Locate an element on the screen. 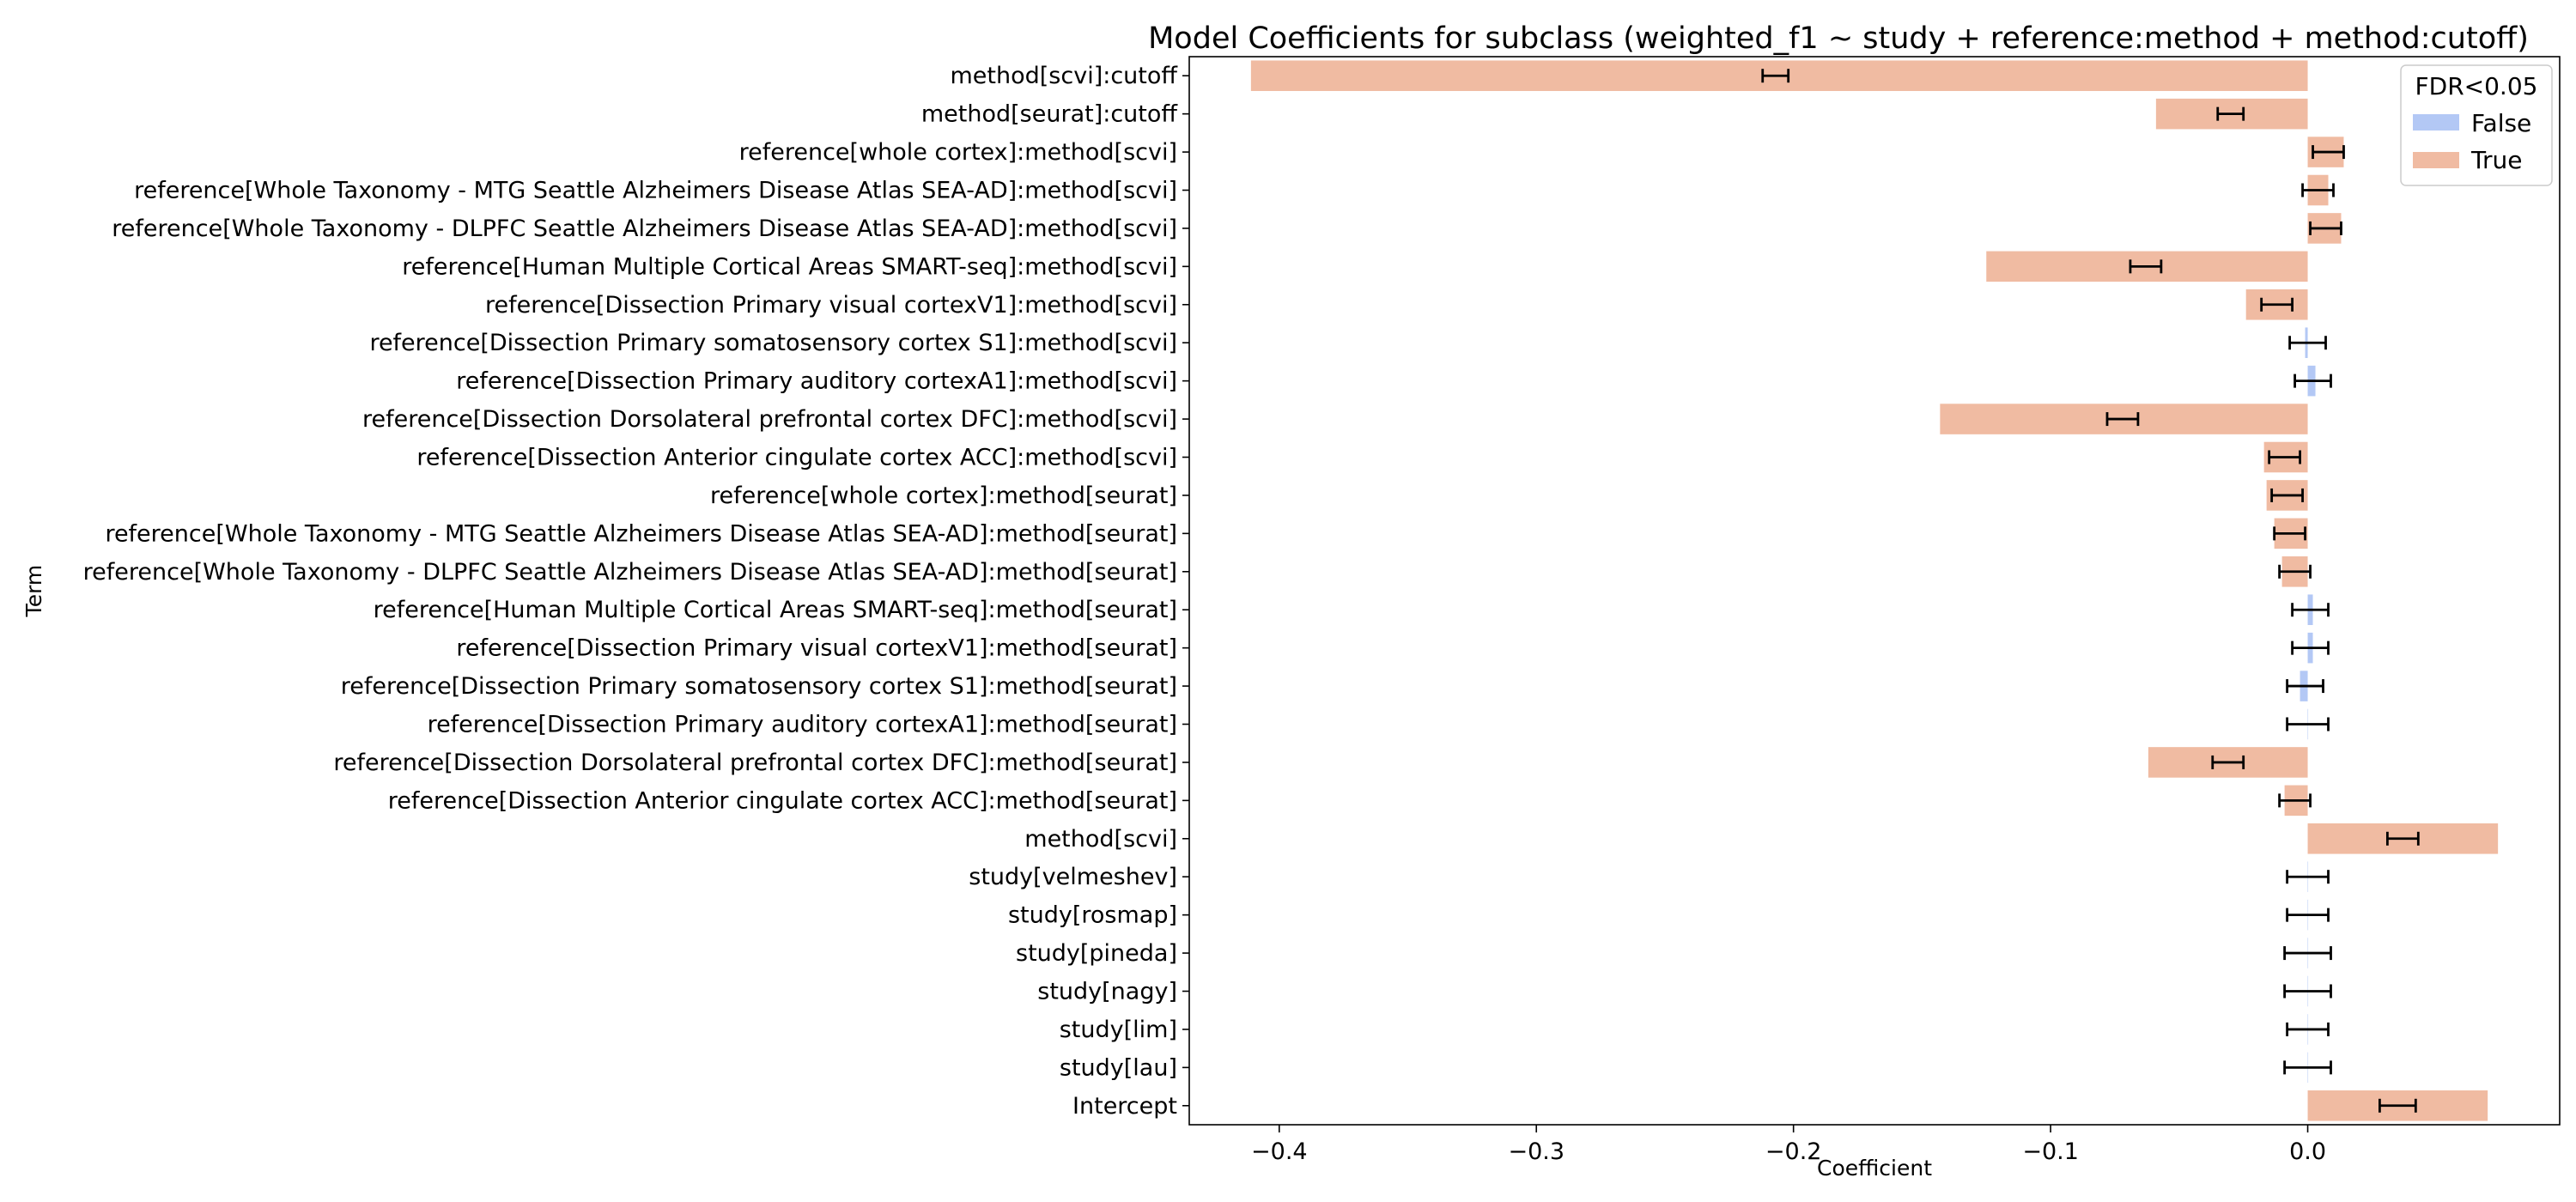  legend-title: FDR<0.05 is located at coordinates (2477, 86).